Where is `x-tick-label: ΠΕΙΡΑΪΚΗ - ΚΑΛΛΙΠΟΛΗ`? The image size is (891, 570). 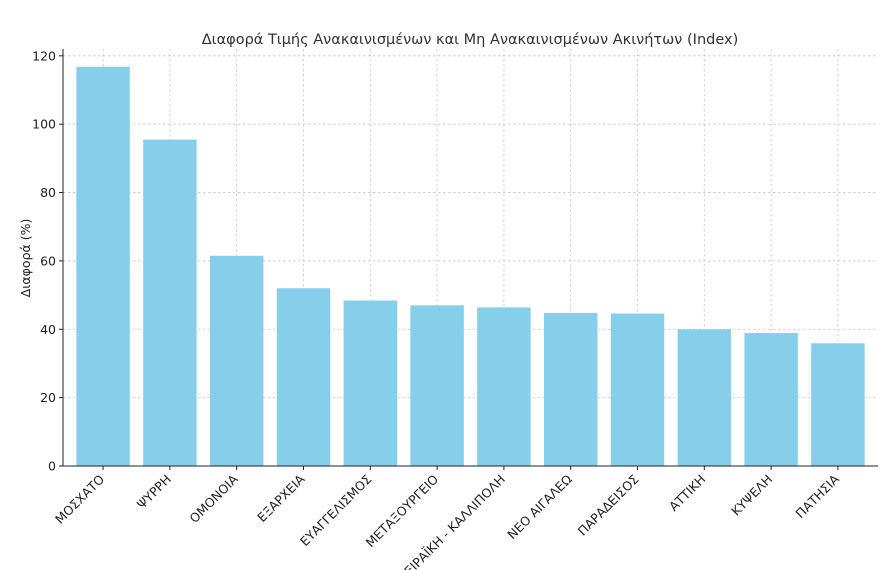
x-tick-label: ΠΕΙΡΑΪΚΗ - ΚΑΛΛΙΠΟΛΗ is located at coordinates (451, 521).